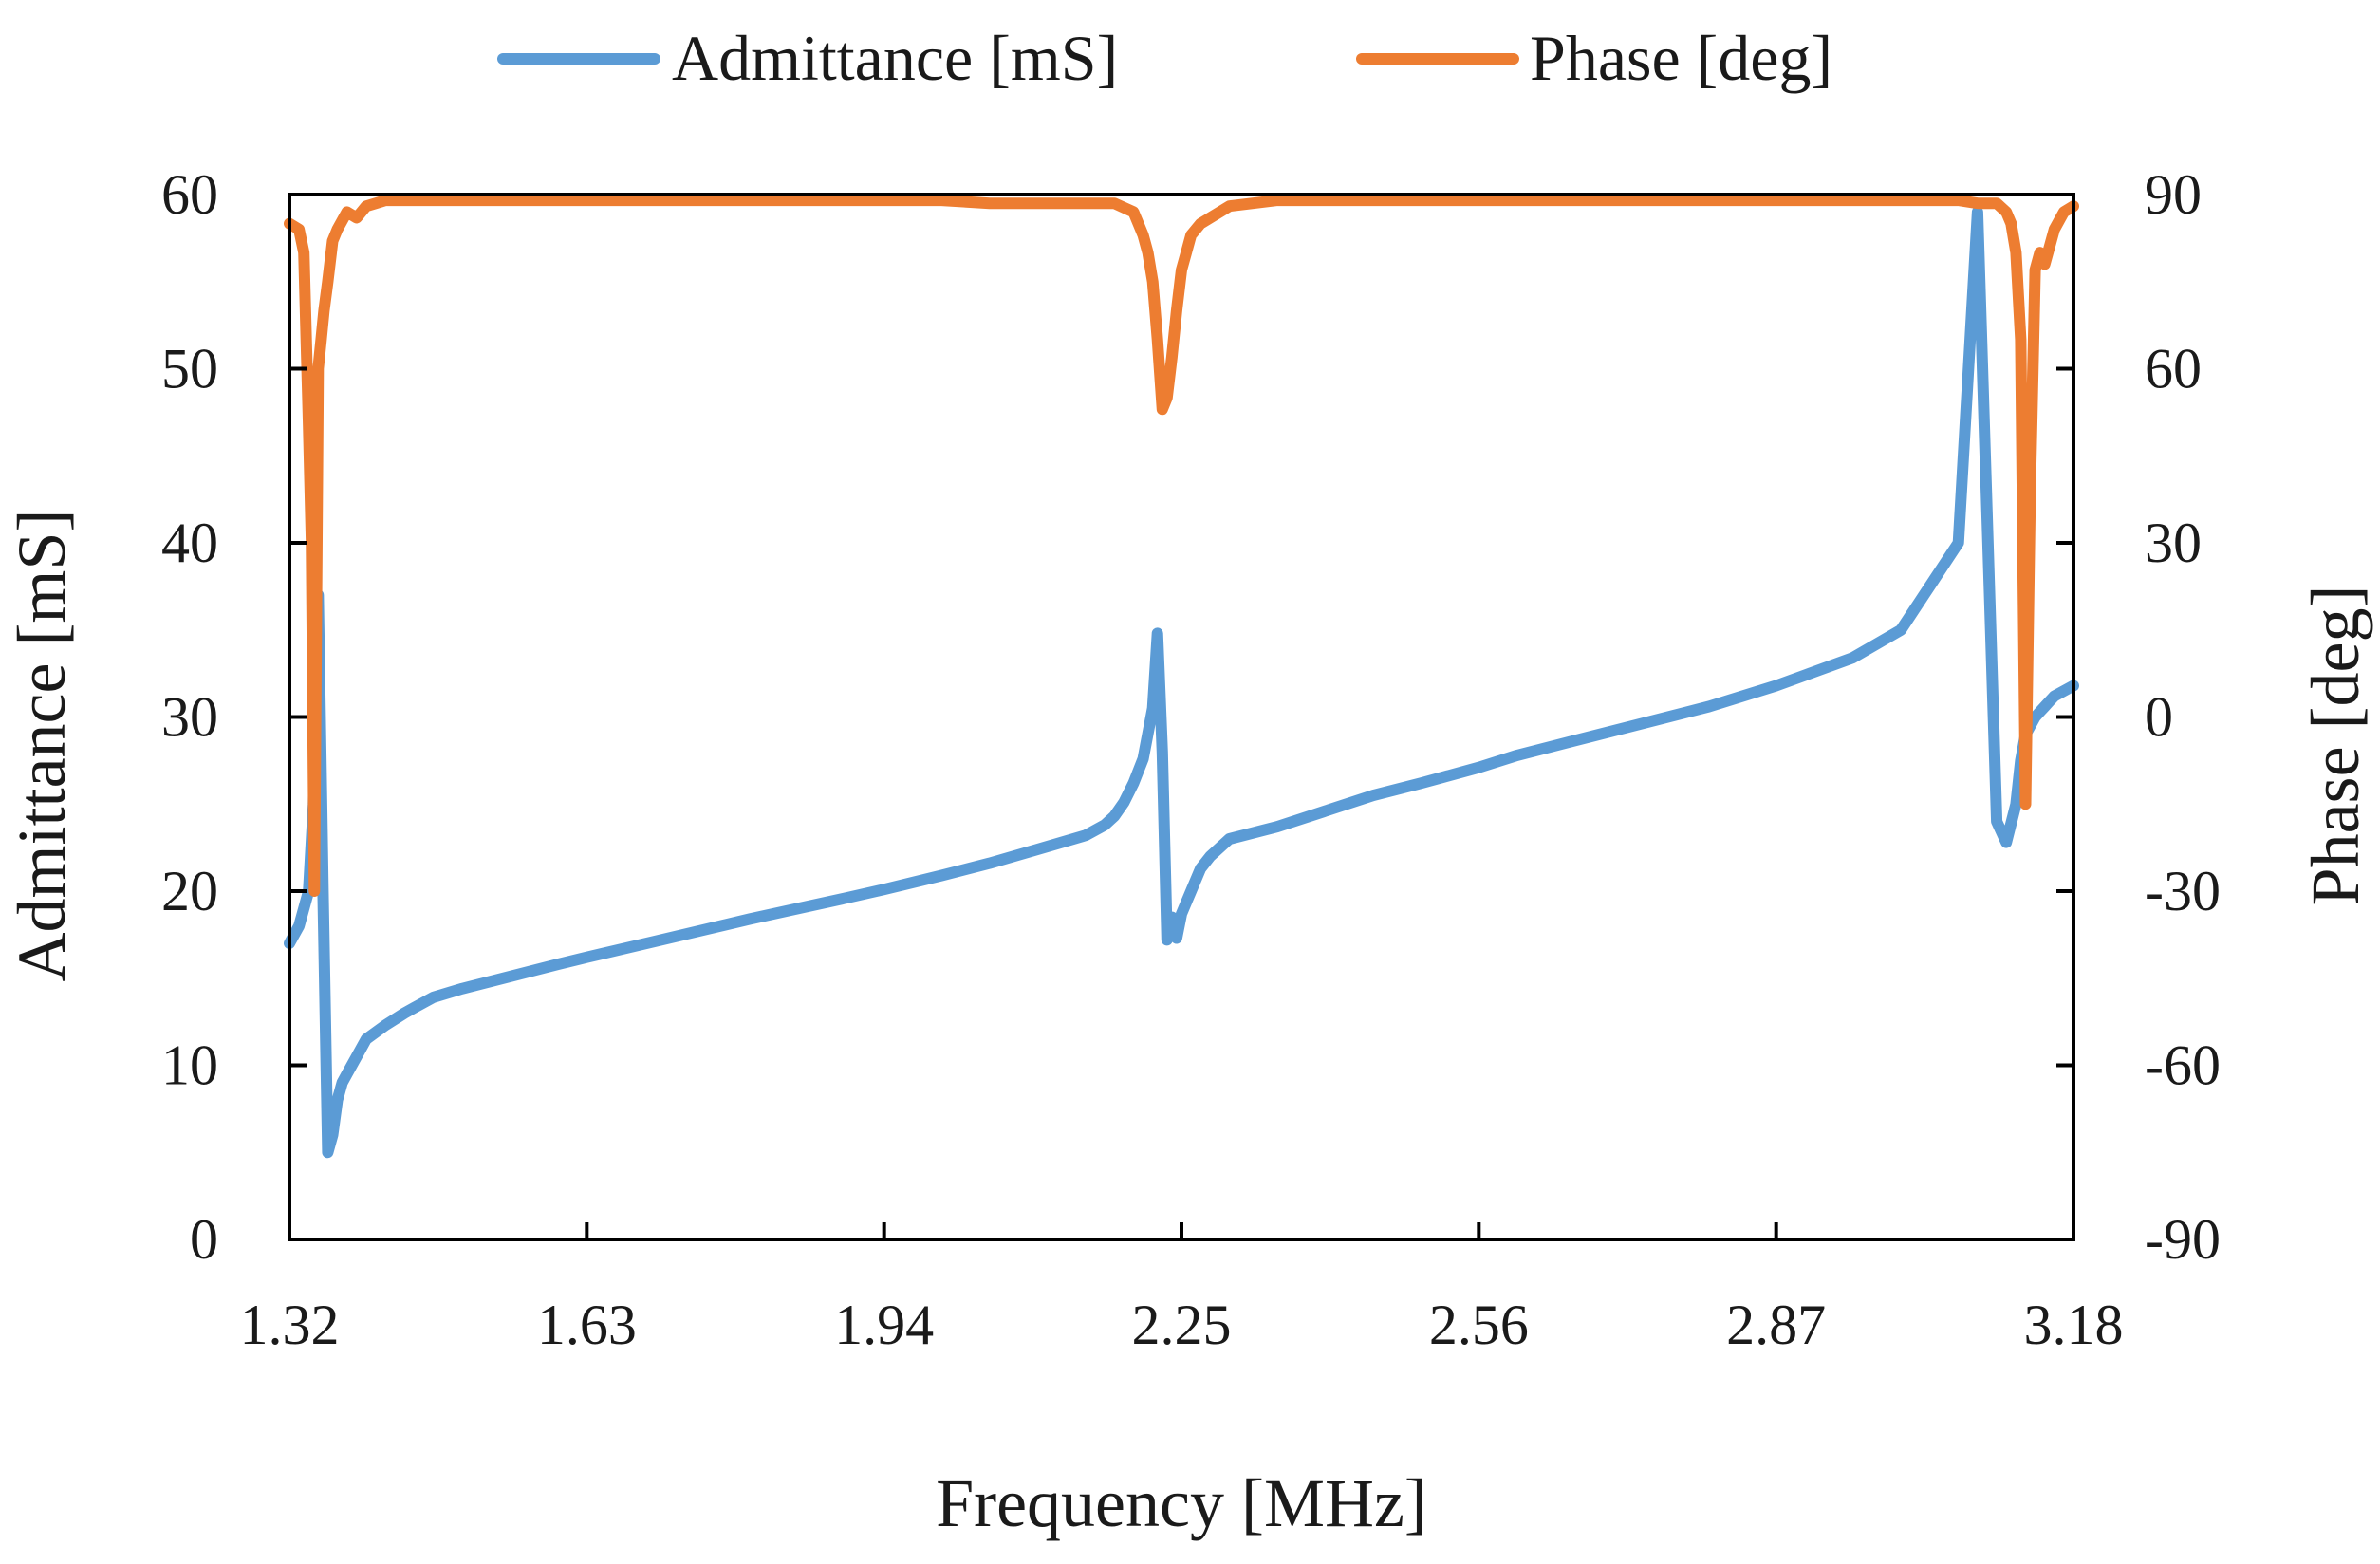 This screenshot has height=1564, width=2380. I want to click on x-tick-label: 2.87, so click(1776, 1325).